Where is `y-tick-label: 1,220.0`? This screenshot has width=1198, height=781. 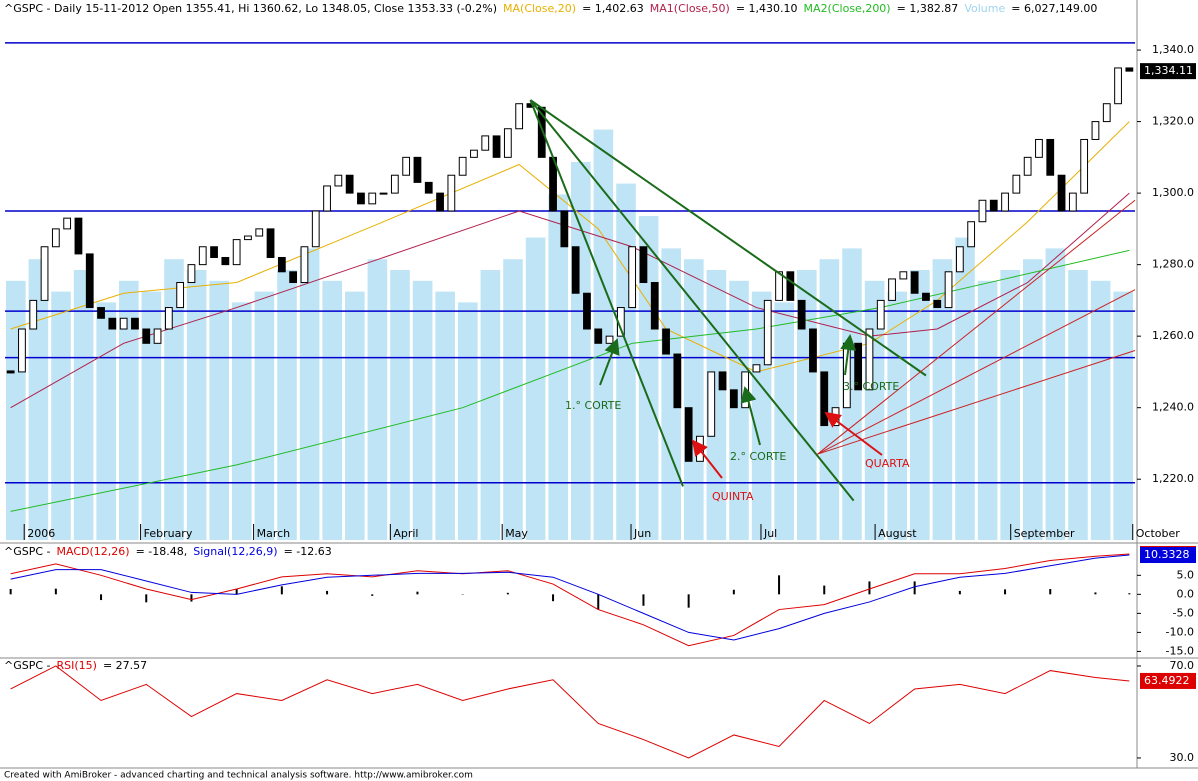
y-tick-label: 1,220.0 is located at coordinates (1173, 478).